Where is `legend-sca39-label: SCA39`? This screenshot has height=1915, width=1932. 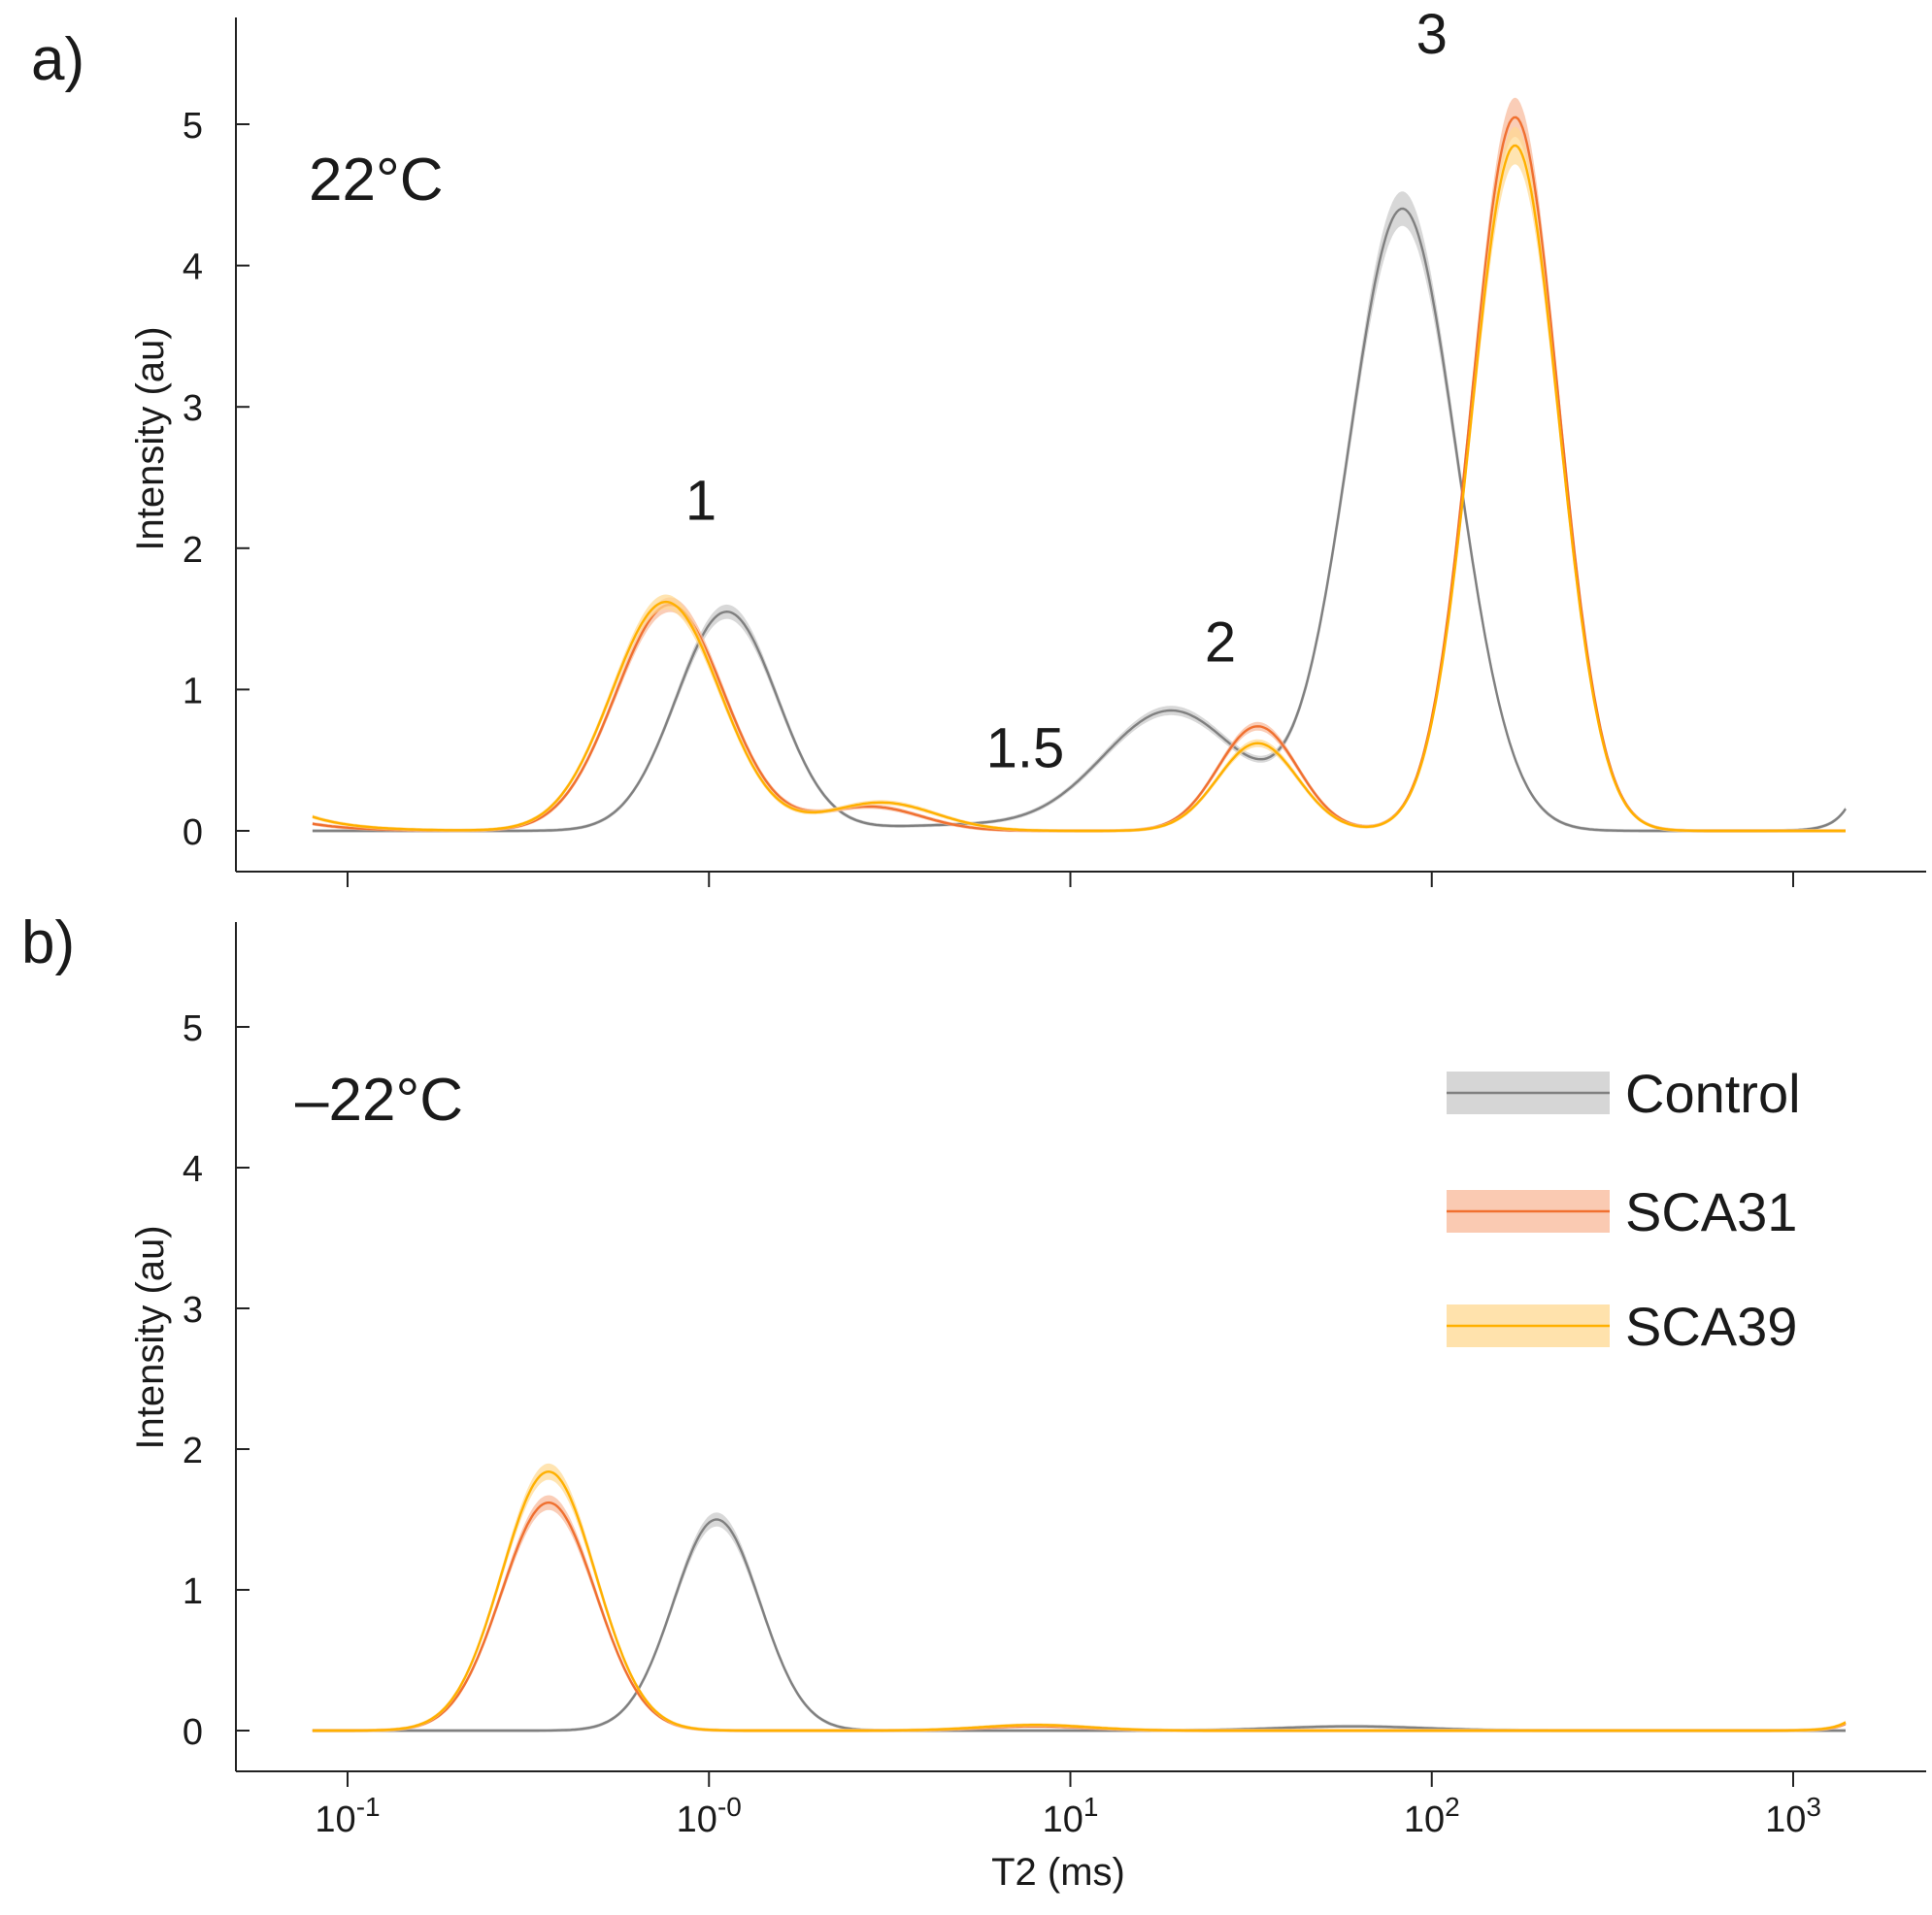 legend-sca39-label: SCA39 is located at coordinates (1711, 1327).